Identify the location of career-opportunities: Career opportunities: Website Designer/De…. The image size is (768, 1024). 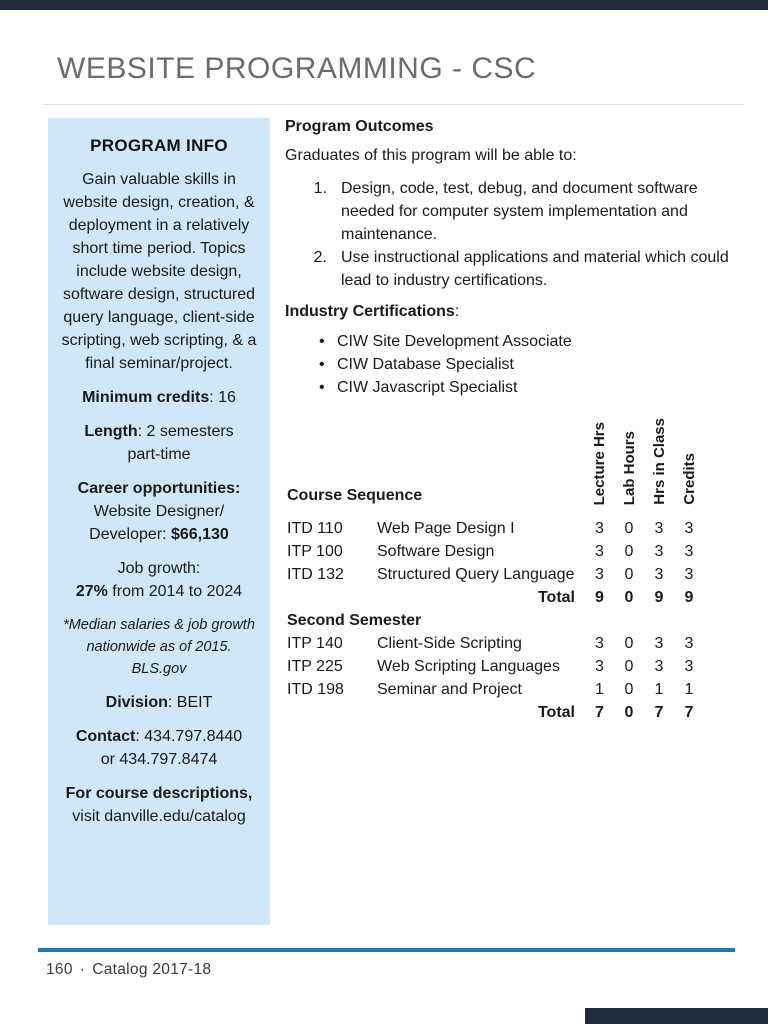
(159, 511).